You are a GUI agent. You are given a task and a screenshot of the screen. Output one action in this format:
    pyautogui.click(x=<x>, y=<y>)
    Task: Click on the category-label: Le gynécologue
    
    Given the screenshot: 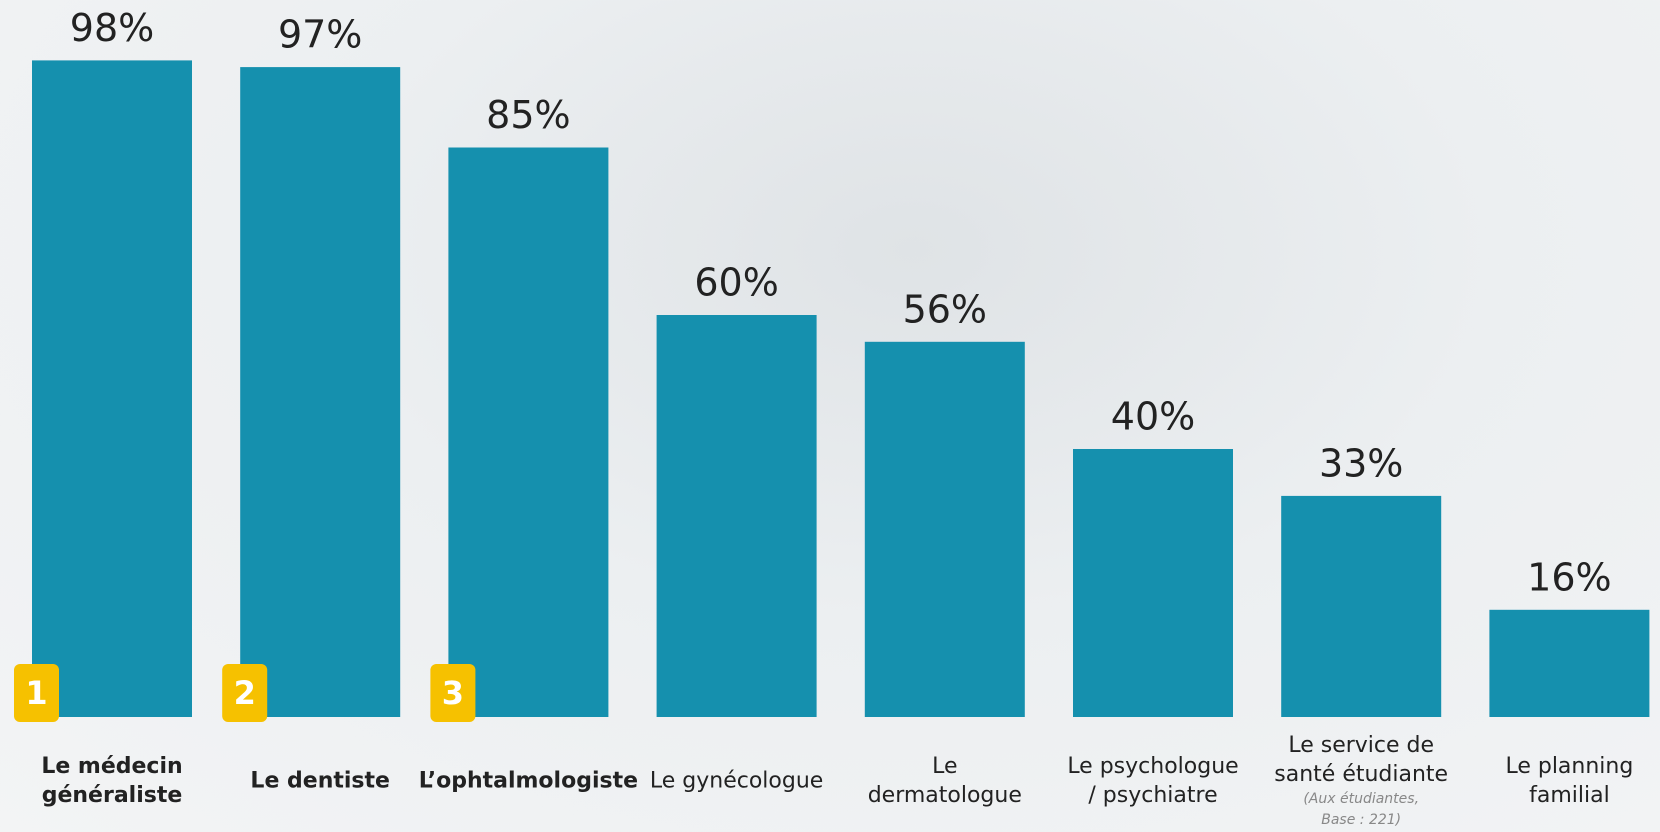 What is the action you would take?
    pyautogui.click(x=736, y=781)
    